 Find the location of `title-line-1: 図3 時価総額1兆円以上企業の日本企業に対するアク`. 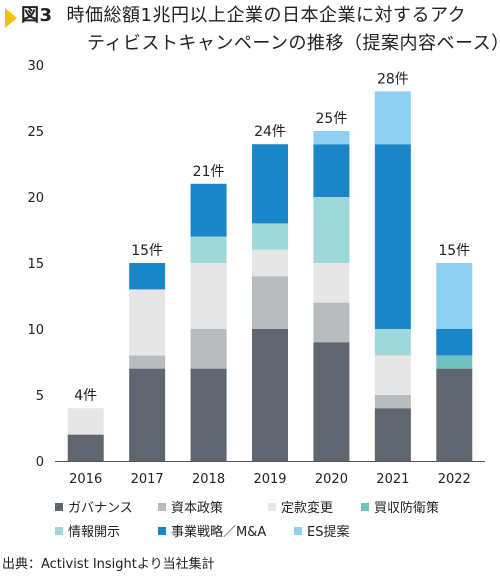

title-line-1: 図3 時価総額1兆円以上企業の日本企業に対するアク is located at coordinates (243, 16).